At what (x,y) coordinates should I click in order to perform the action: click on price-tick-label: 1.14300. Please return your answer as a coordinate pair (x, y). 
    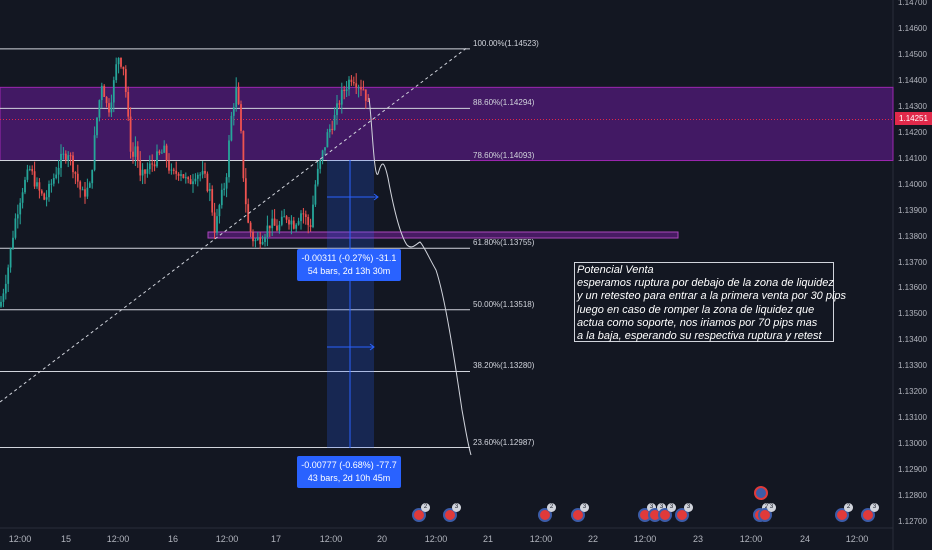
    Looking at the image, I should click on (912, 106).